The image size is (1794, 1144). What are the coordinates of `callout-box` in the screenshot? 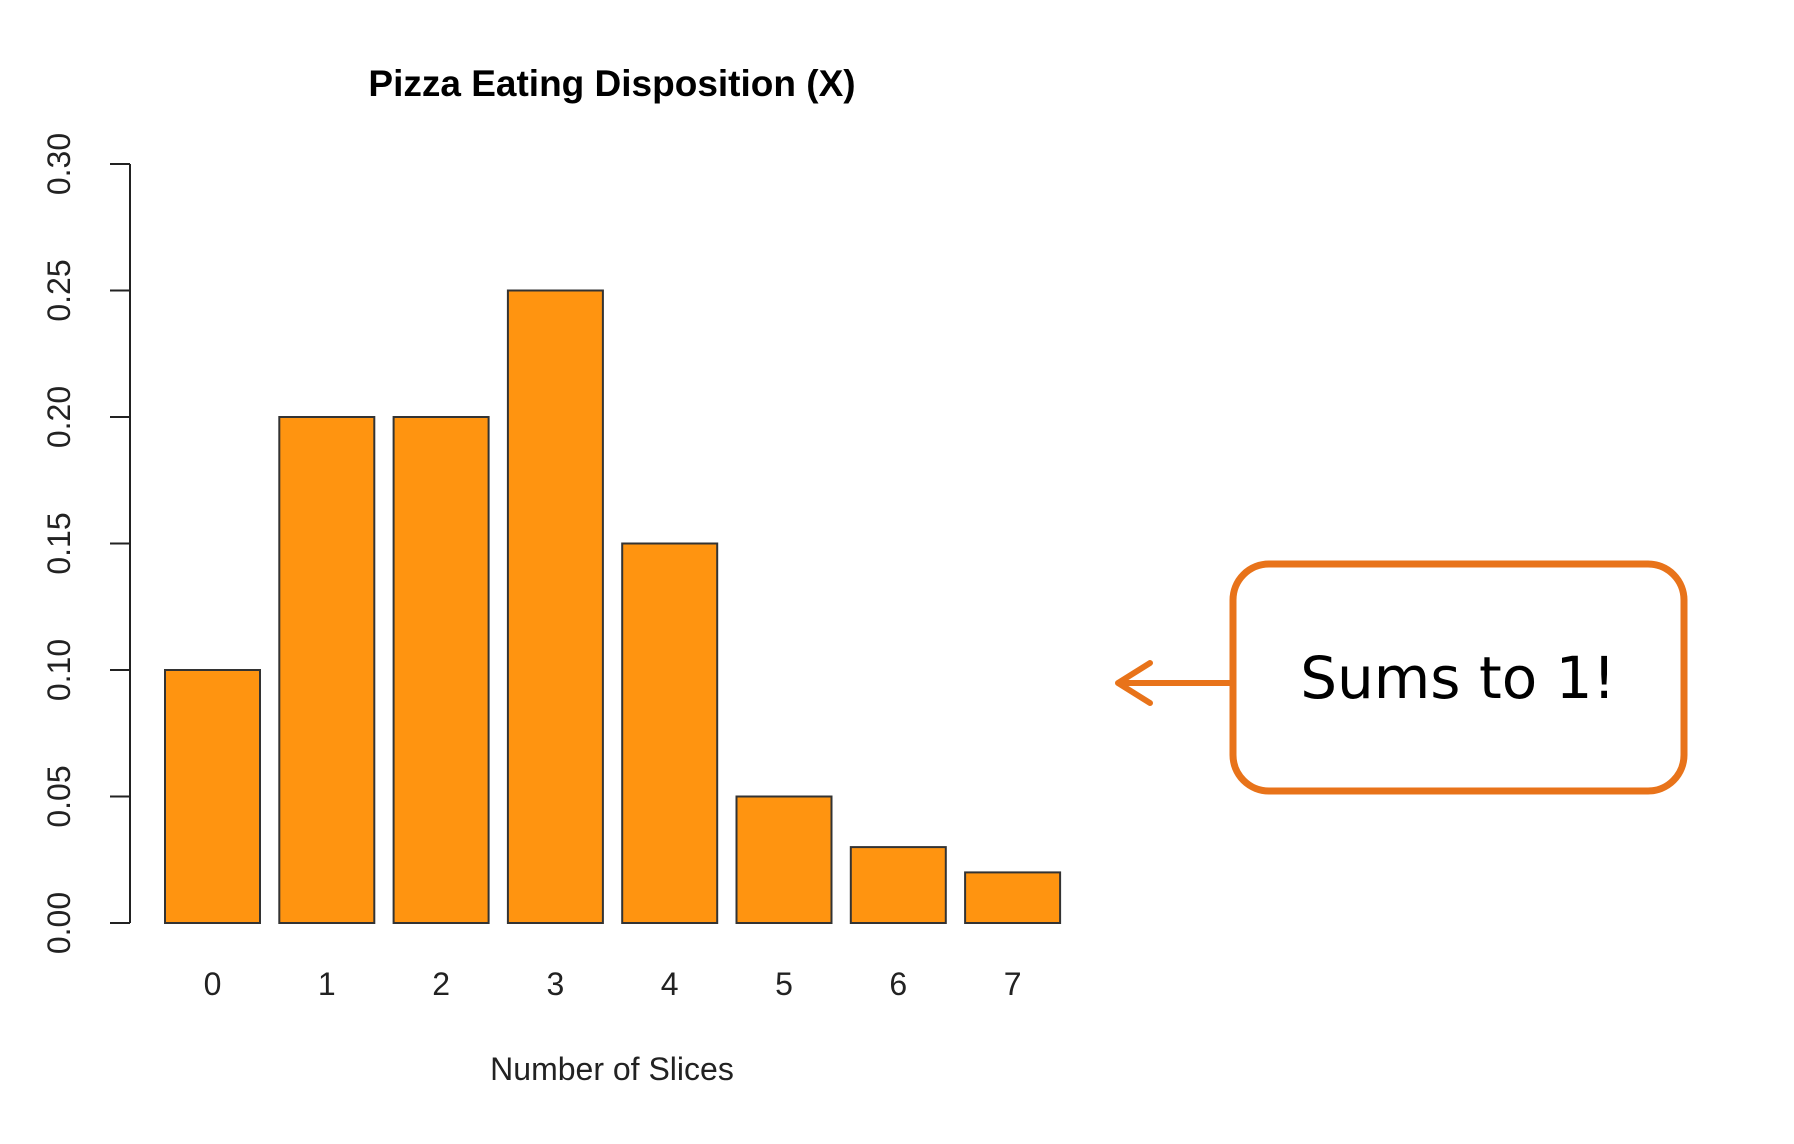 It's located at (1458, 677).